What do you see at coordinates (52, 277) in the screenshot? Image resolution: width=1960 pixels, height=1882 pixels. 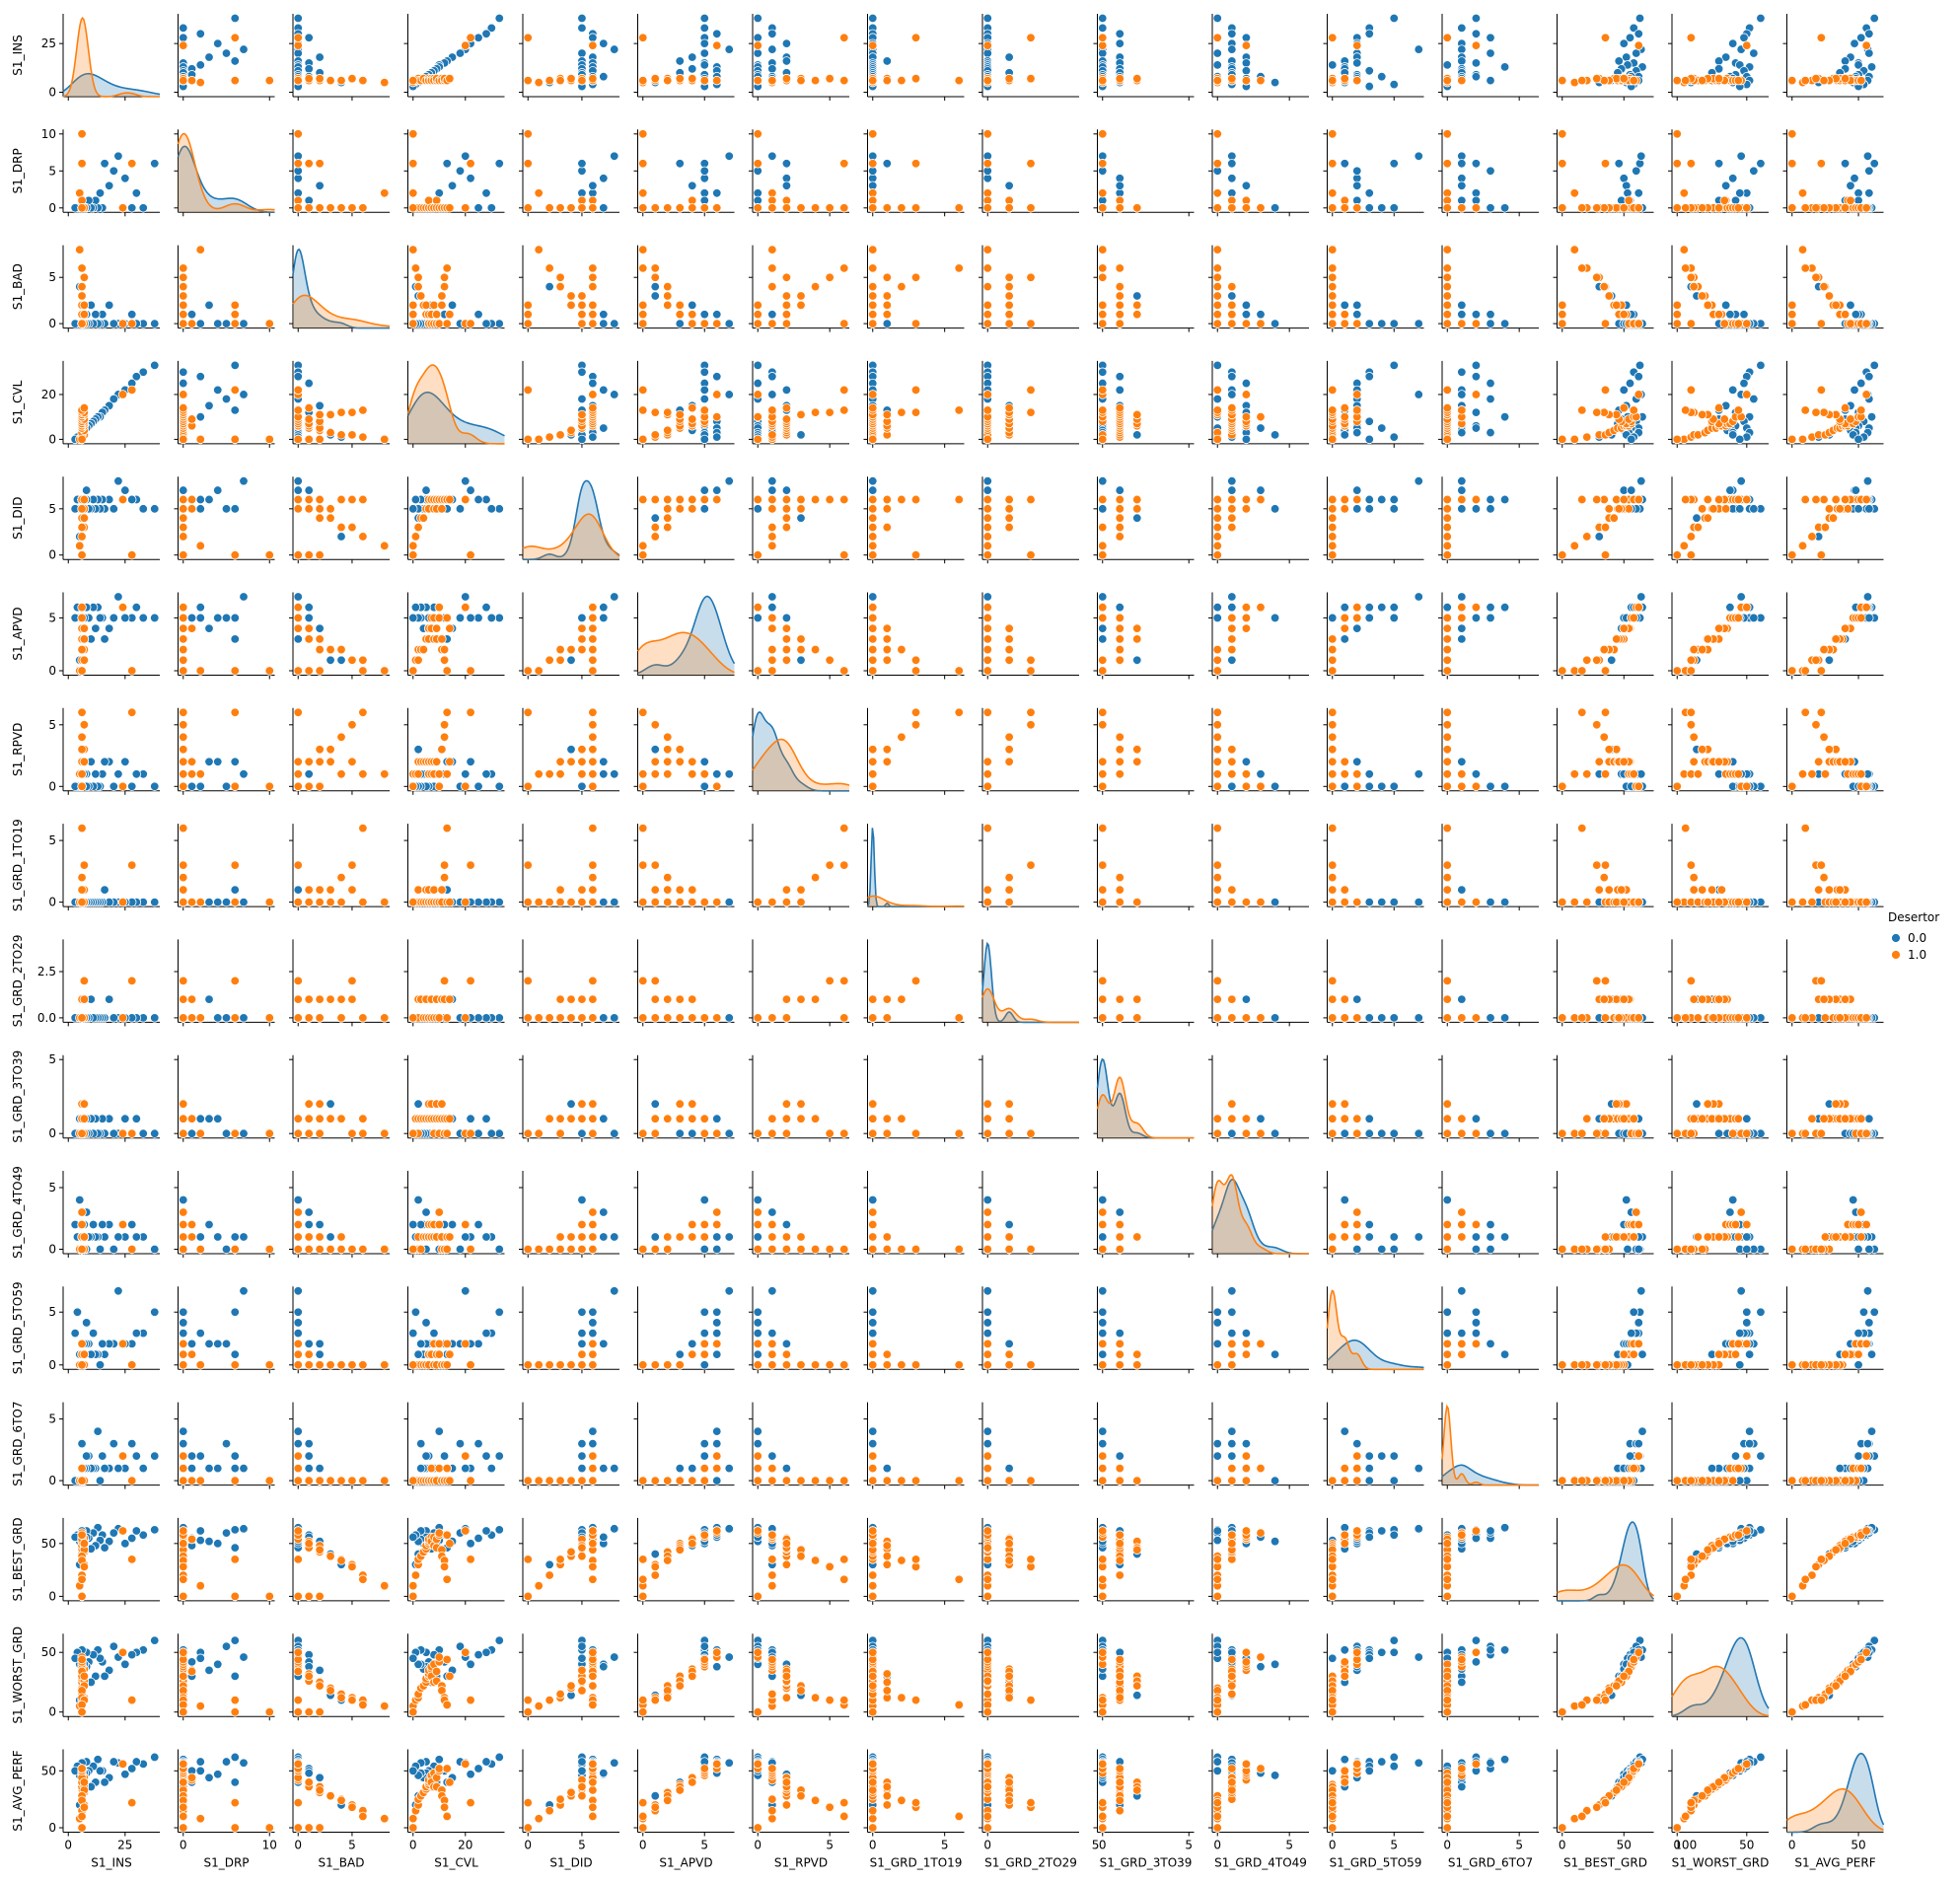 I see `y-tick-label: 5` at bounding box center [52, 277].